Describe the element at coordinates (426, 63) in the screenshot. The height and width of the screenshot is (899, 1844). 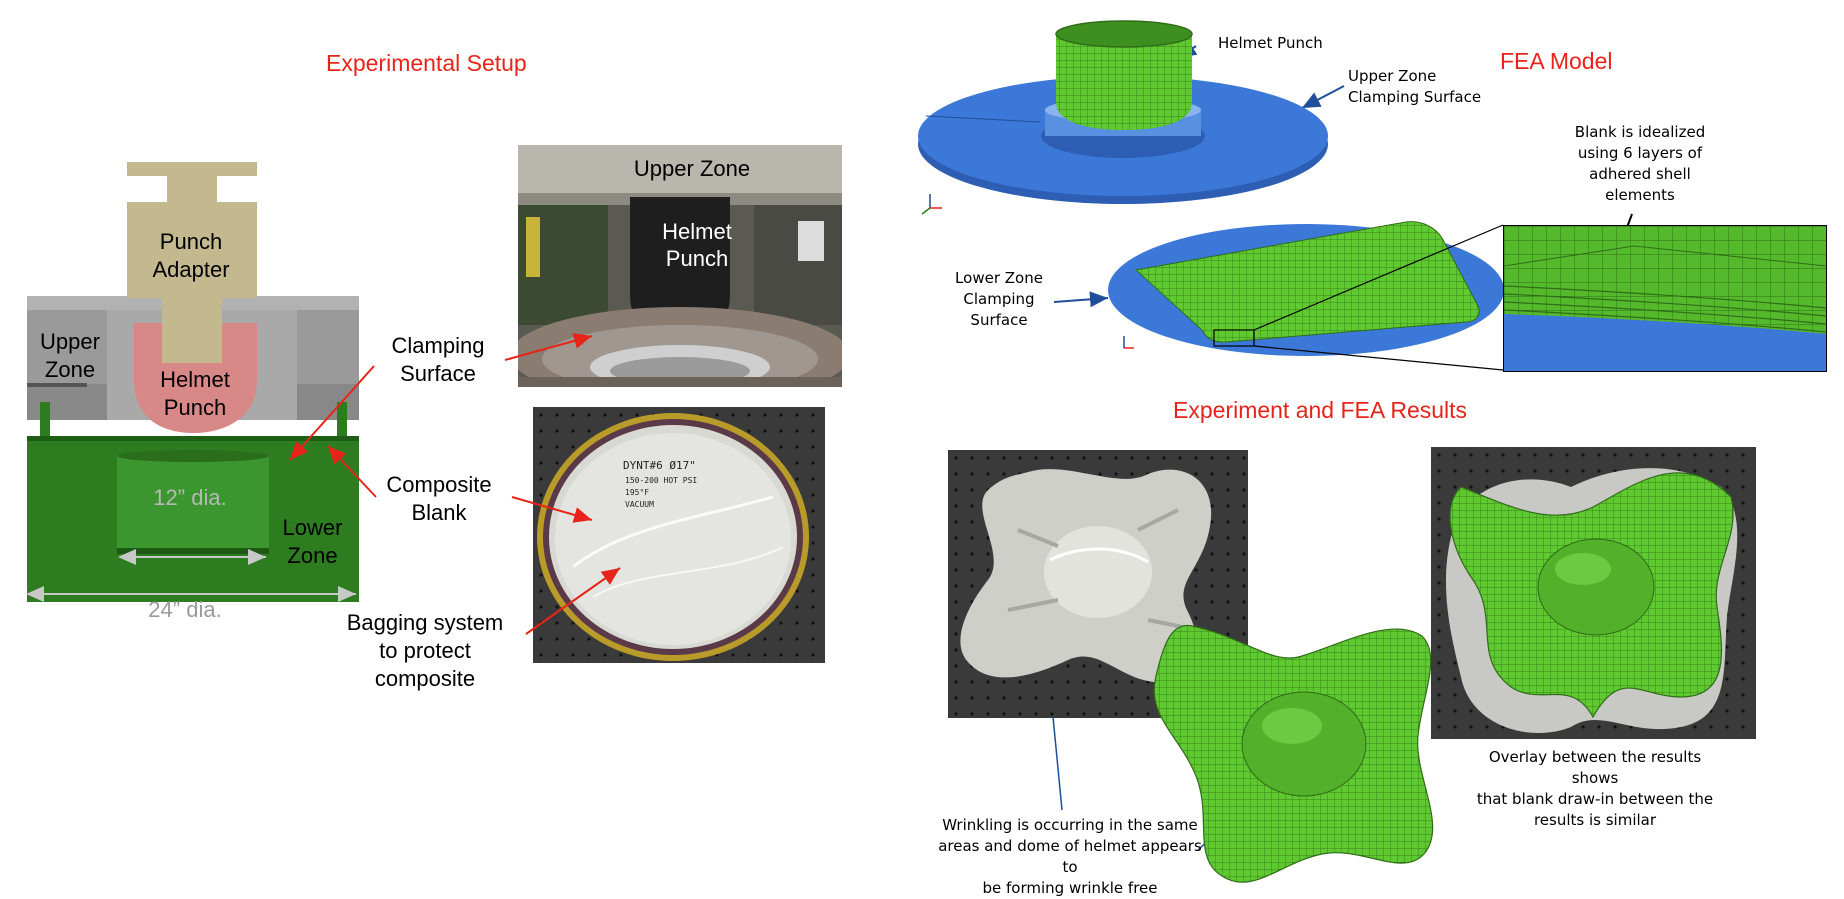
I see `section-title-experimental-setup: Experimental Setup` at that location.